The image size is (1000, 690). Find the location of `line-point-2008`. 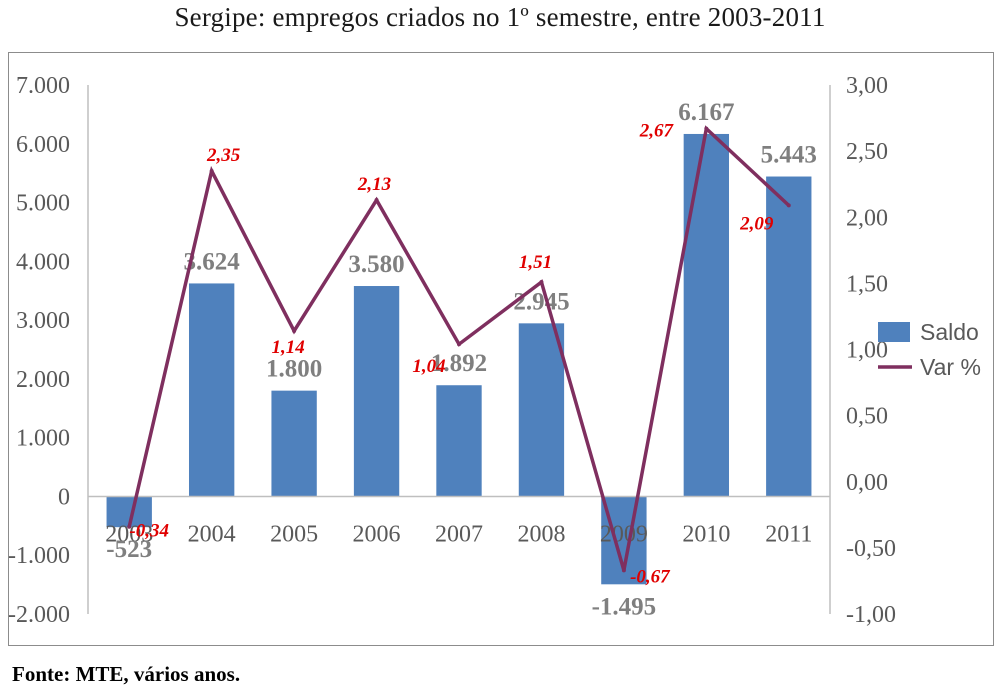

line-point-2008 is located at coordinates (541, 282).